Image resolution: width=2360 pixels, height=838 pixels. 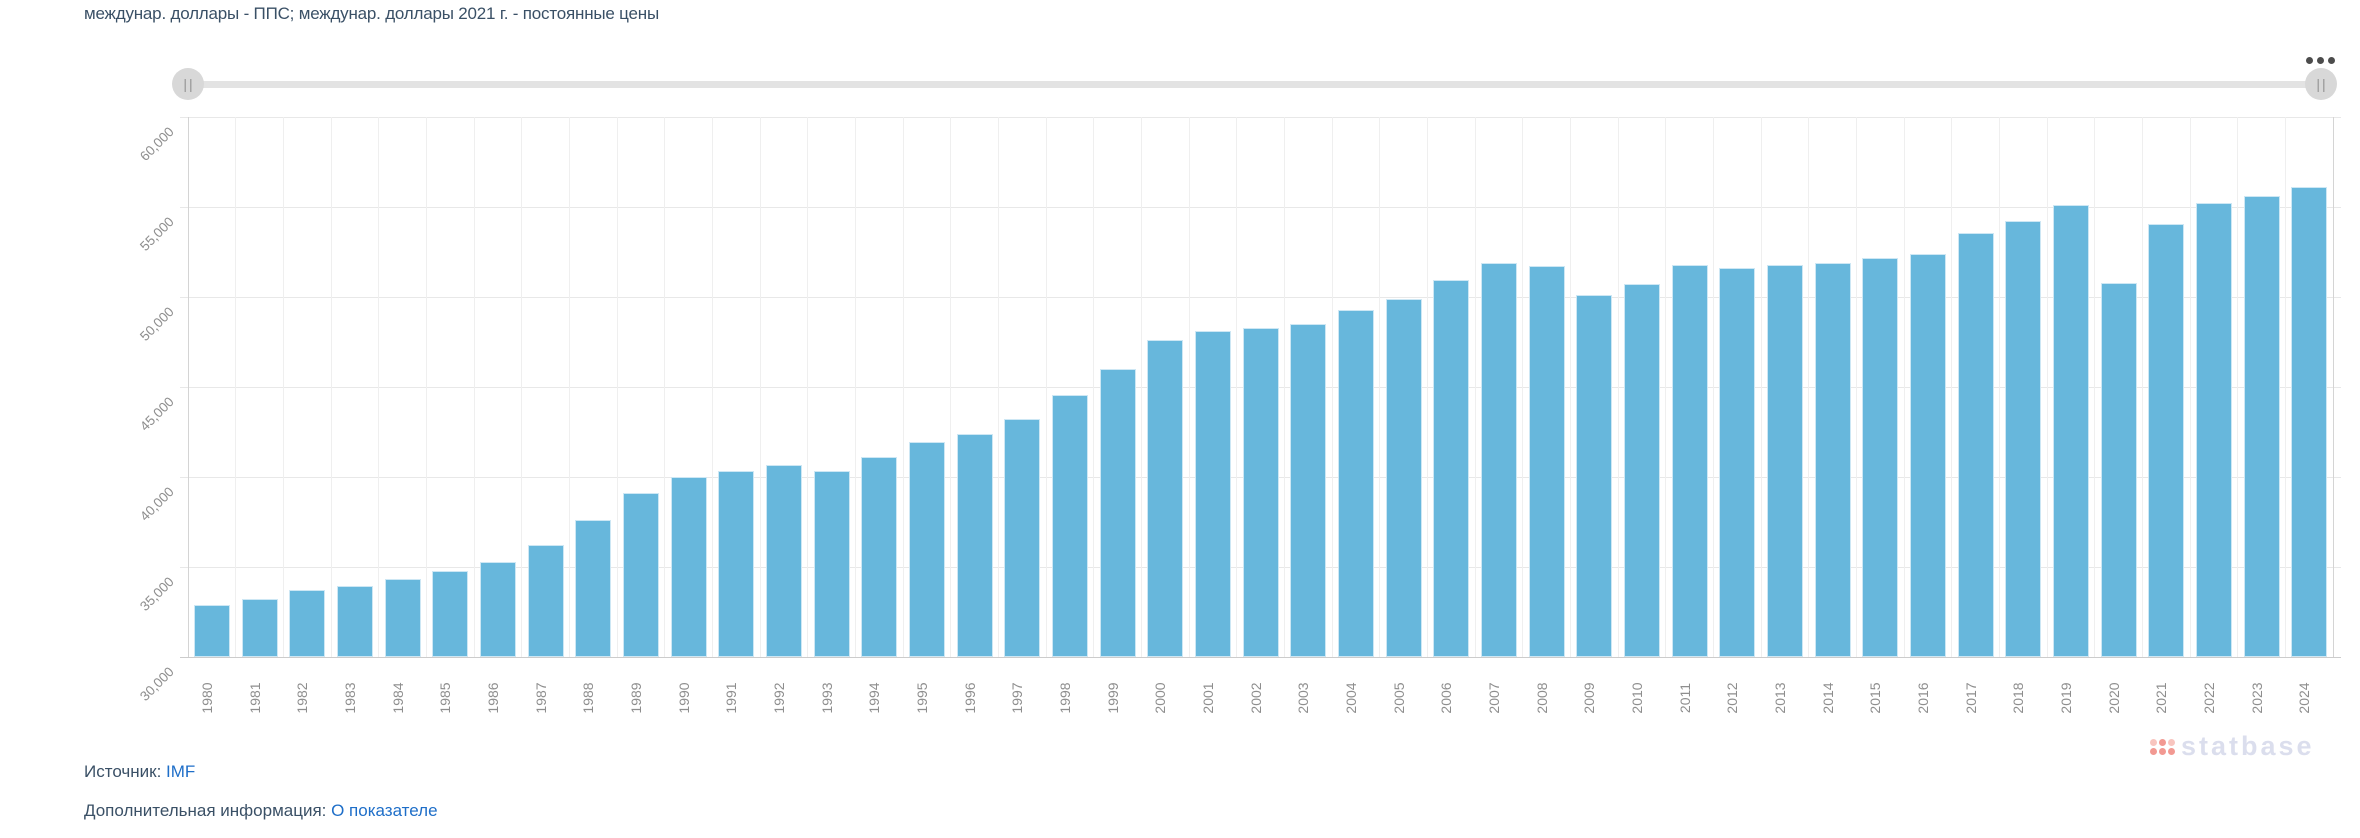 I want to click on x-axis-label-2015: 2015, so click(x=1875, y=698).